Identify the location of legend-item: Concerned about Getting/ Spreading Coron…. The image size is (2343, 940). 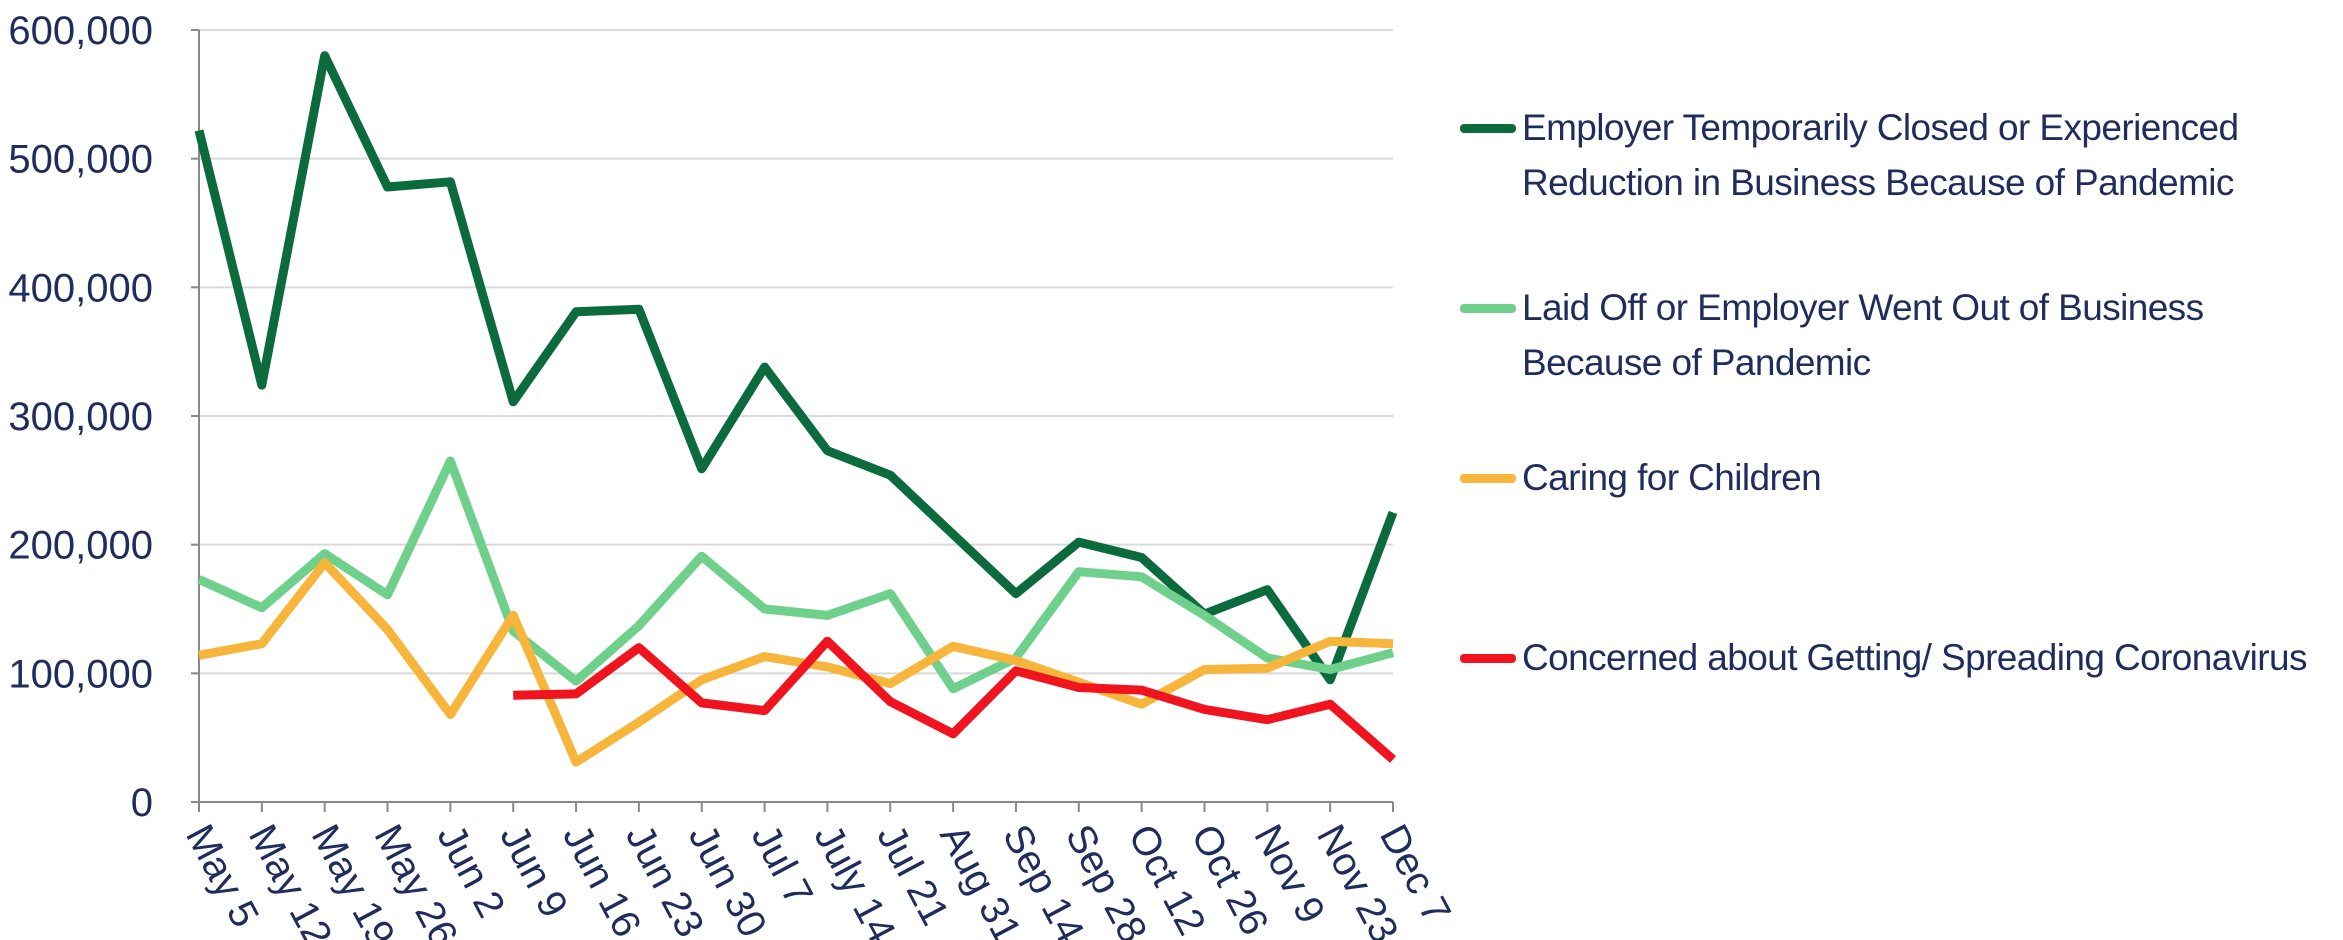
(1900, 657).